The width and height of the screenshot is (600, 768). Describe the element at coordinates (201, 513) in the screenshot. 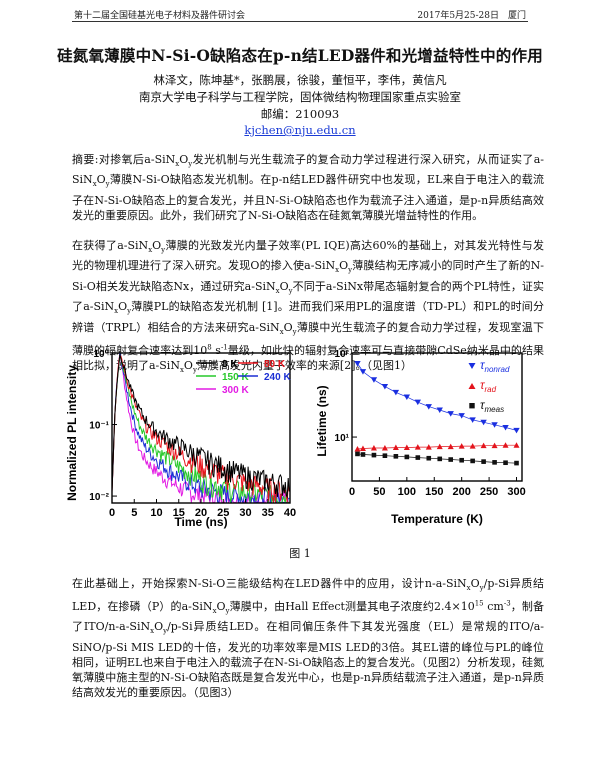

I see `pl-x-tick-label: 20` at that location.